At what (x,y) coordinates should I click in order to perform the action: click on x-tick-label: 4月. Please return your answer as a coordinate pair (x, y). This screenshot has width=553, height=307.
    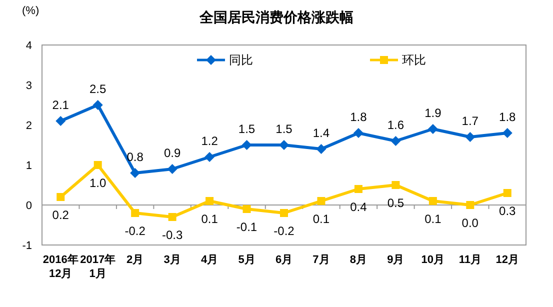
    Looking at the image, I should click on (209, 260).